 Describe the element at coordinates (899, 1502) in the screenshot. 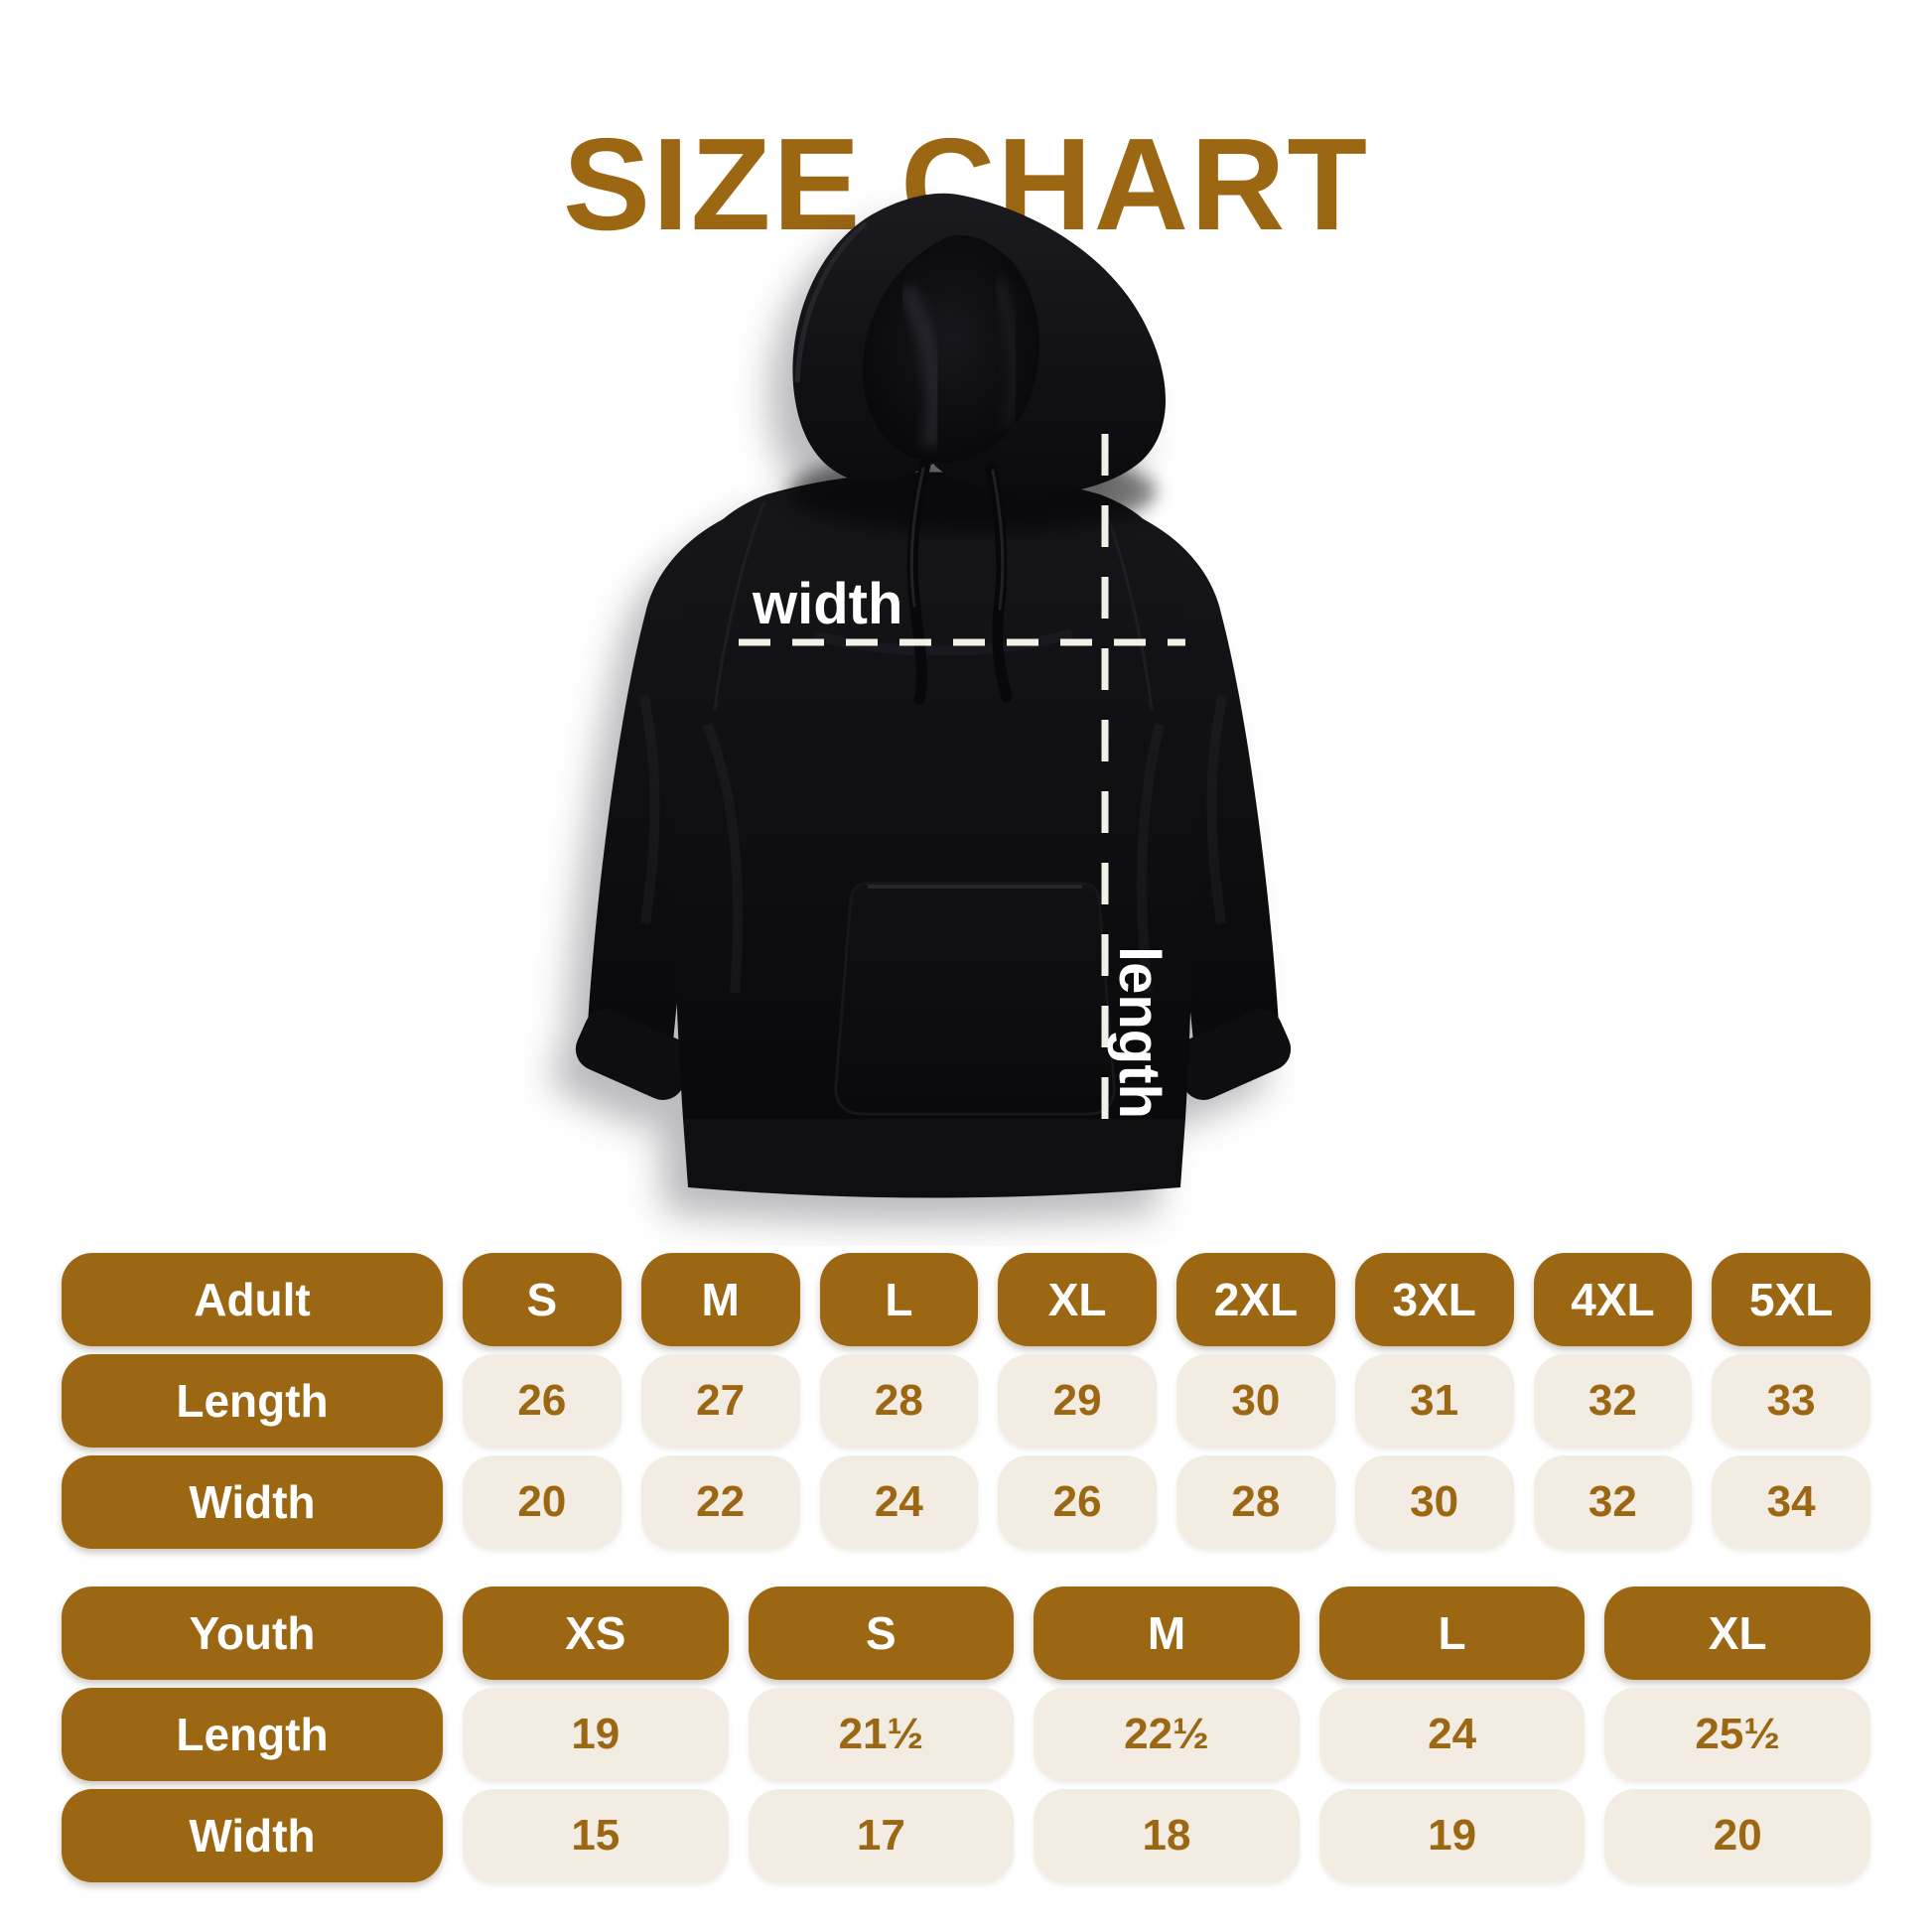

I see `adult-width-l-value: 24` at that location.